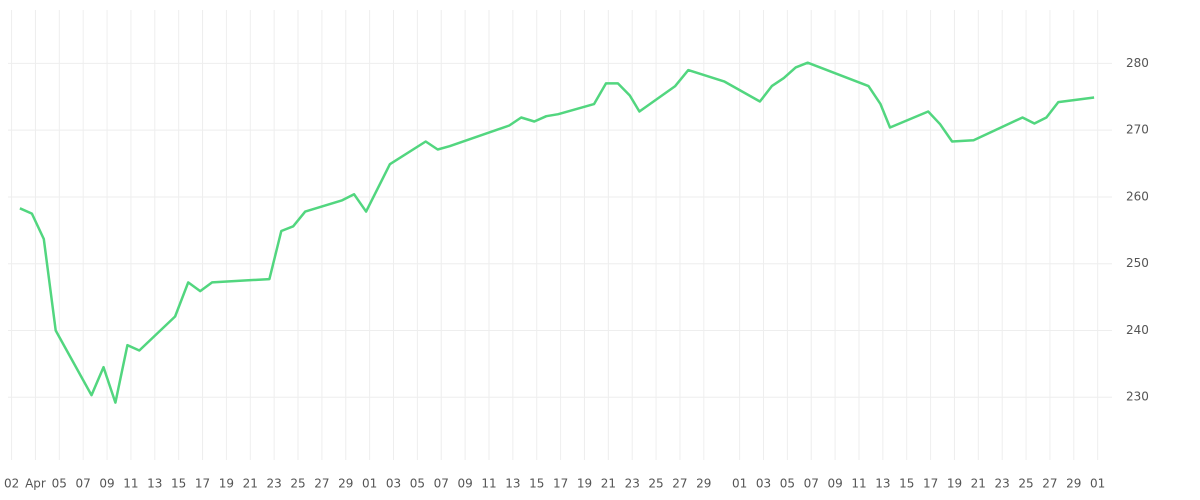 The image size is (1200, 500). Describe the element at coordinates (1137, 330) in the screenshot. I see `y-tick-label: 240` at that location.